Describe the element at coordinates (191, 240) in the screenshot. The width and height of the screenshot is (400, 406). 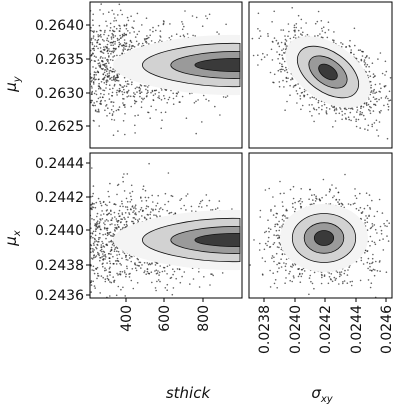
I see `contour-line` at that location.